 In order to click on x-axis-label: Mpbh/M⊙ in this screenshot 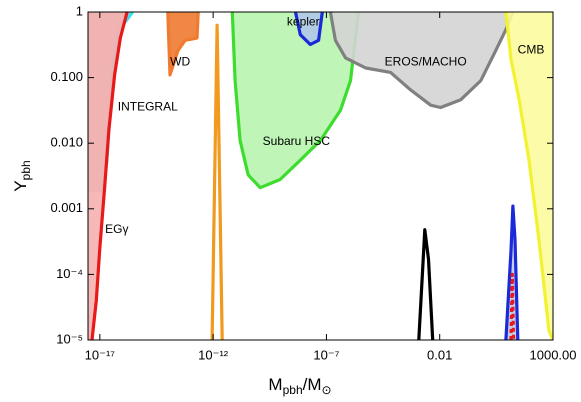, I will do `click(299, 386)`.